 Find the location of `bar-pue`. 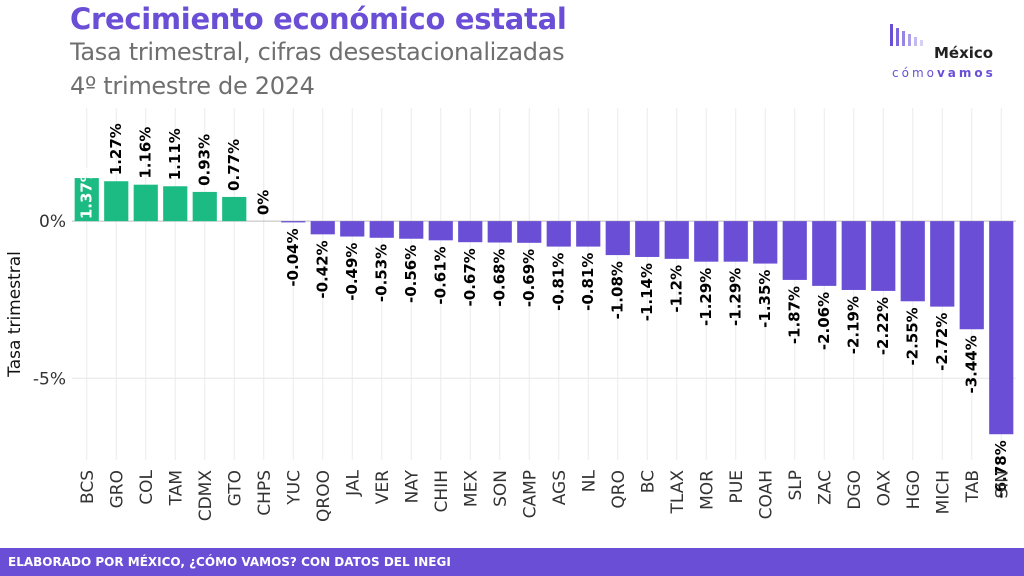

bar-pue is located at coordinates (735, 241).